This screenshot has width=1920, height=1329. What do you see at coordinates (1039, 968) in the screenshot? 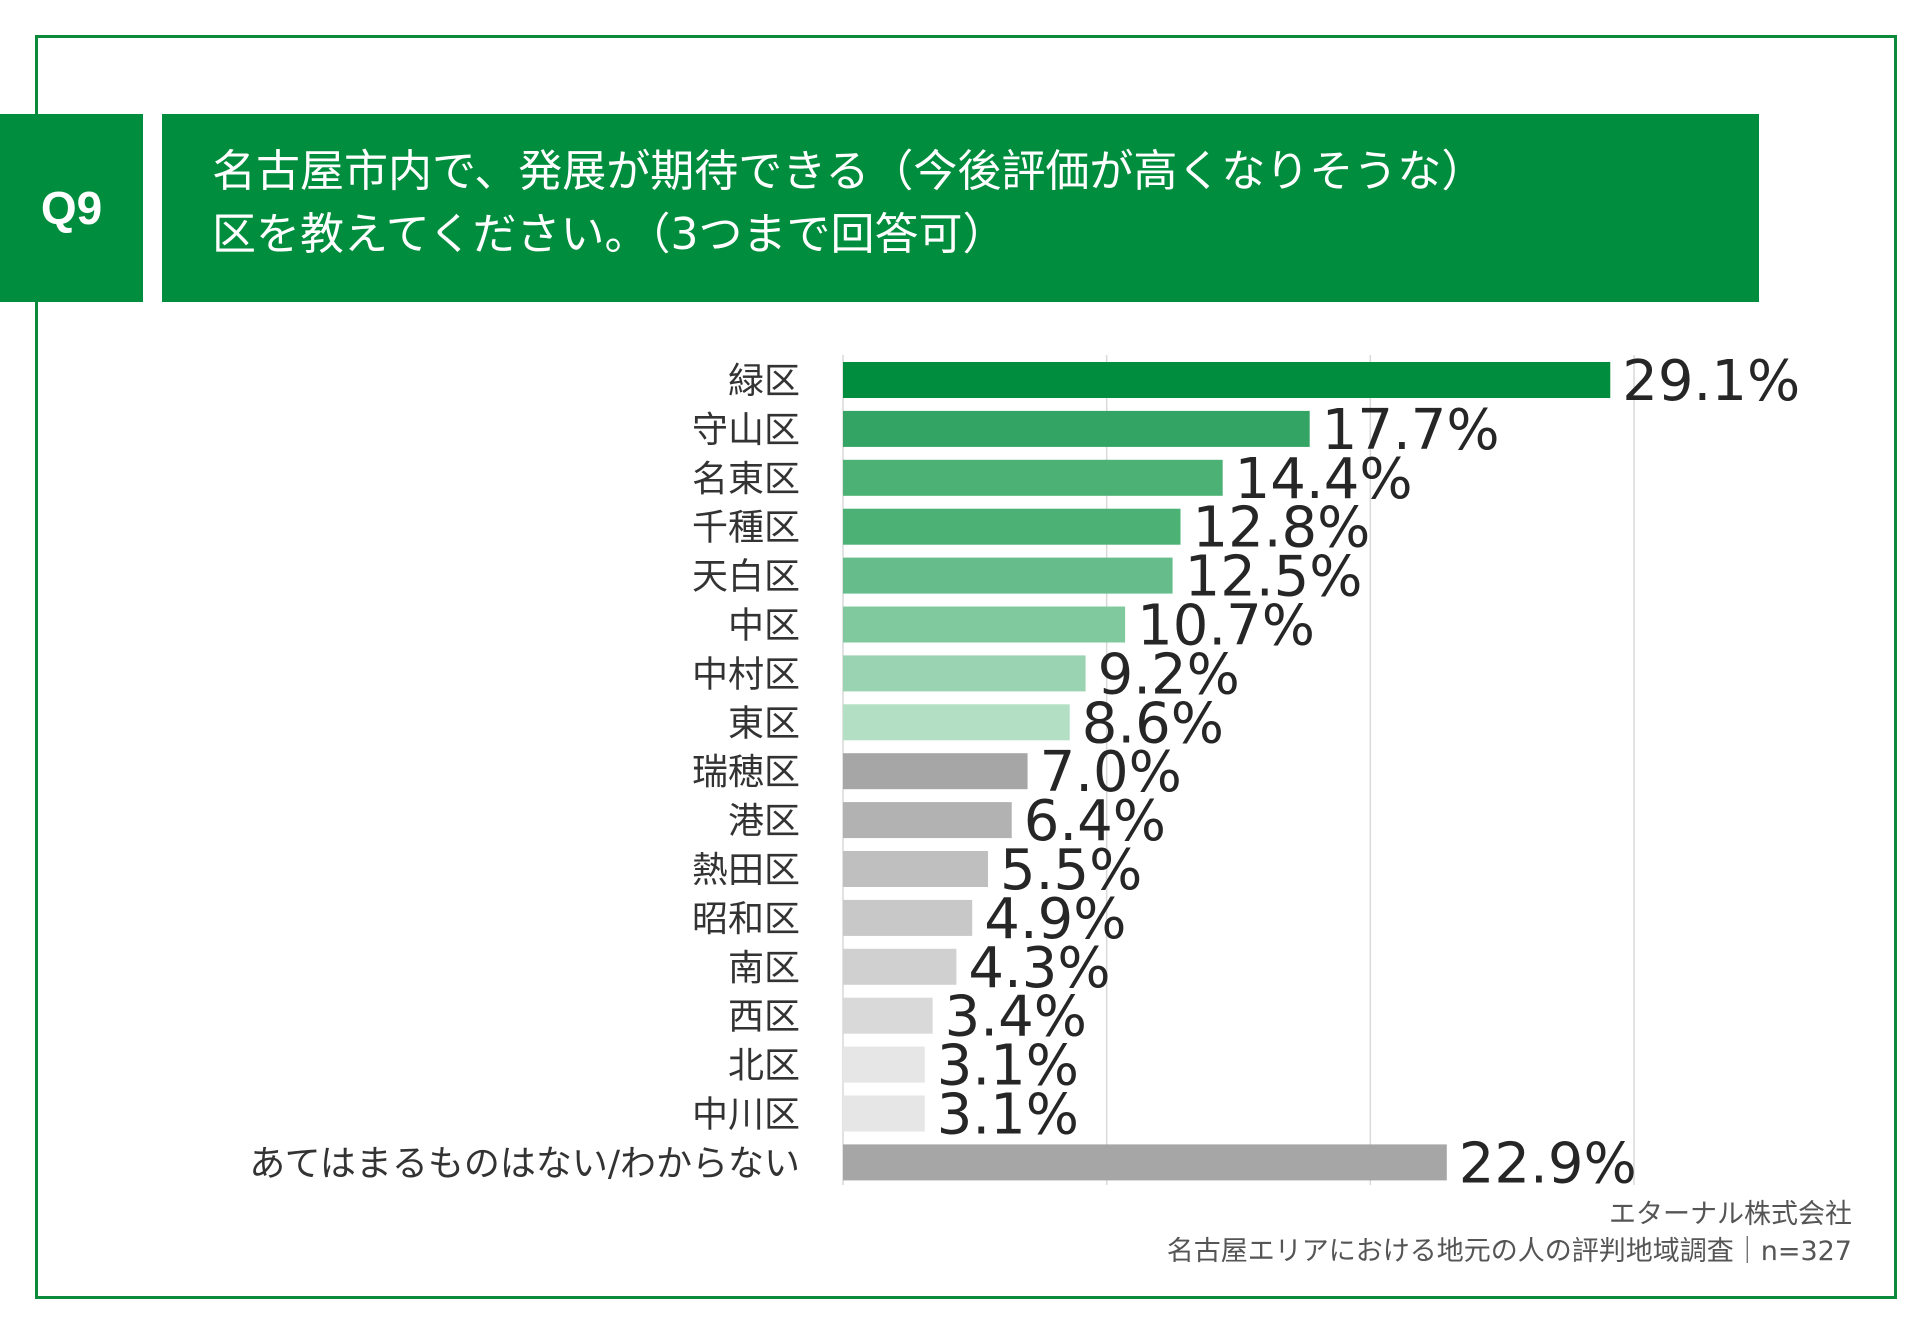
I see `value-label-13: 4.3%` at bounding box center [1039, 968].